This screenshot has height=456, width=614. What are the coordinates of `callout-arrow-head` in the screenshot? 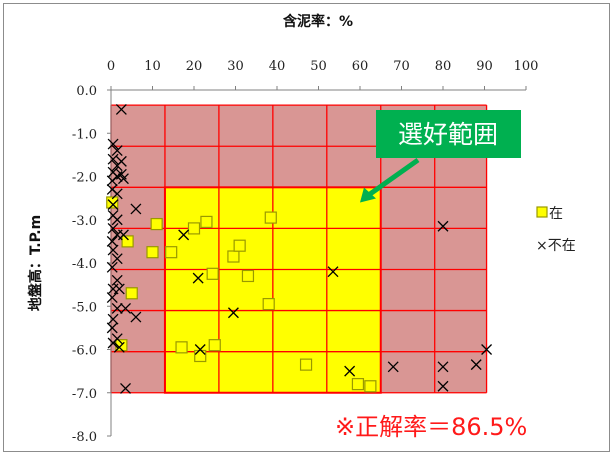 It's located at (368, 195).